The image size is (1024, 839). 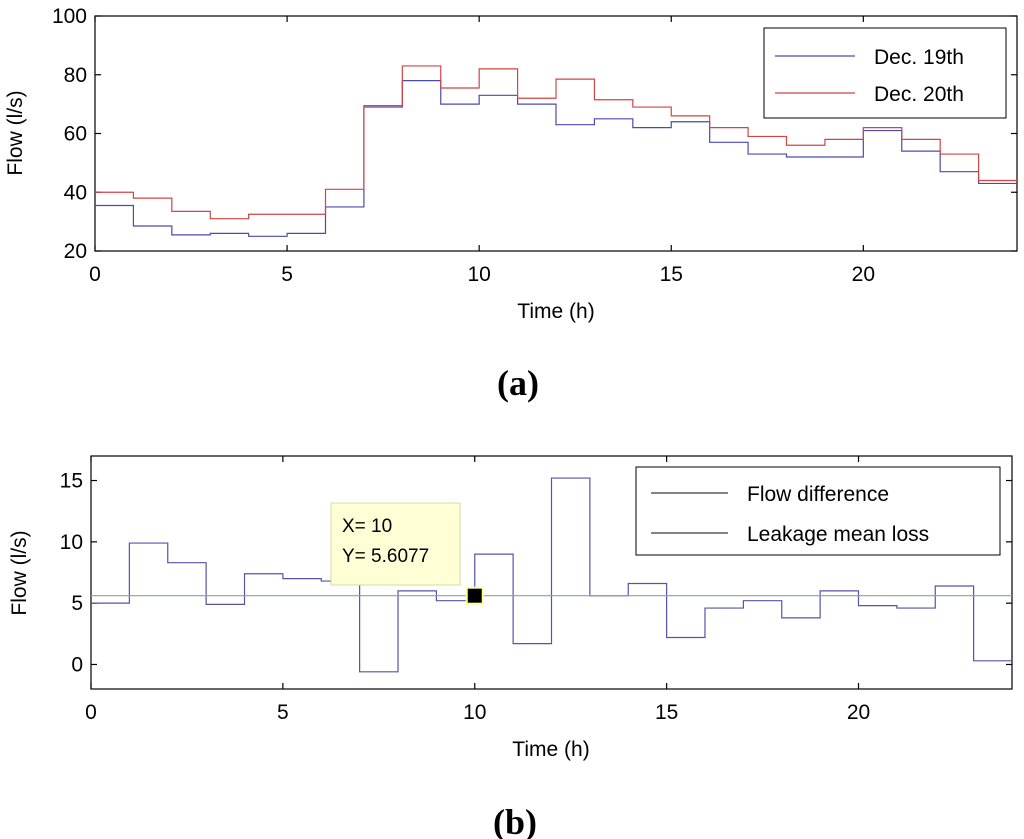 I want to click on y-tick-label: 100, so click(x=69, y=16).